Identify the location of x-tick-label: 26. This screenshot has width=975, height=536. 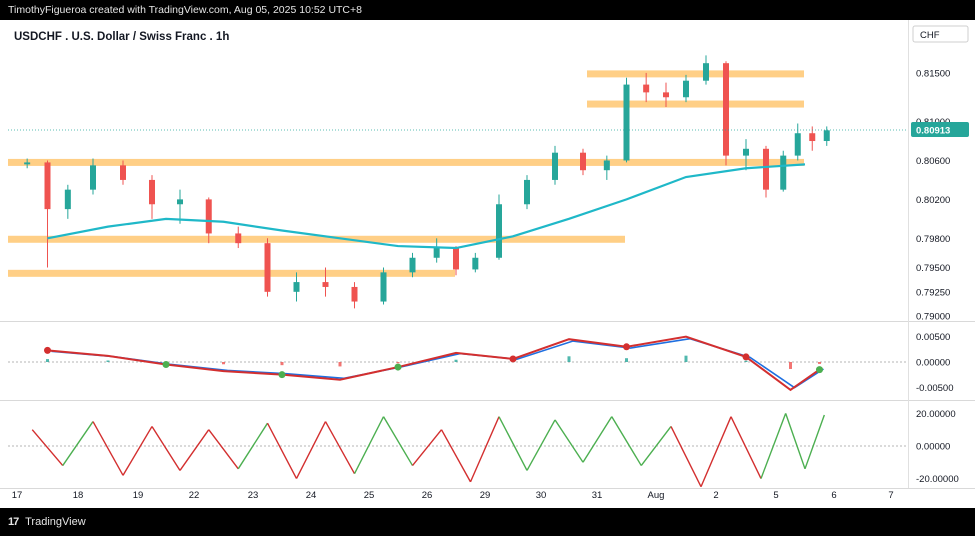
(427, 495).